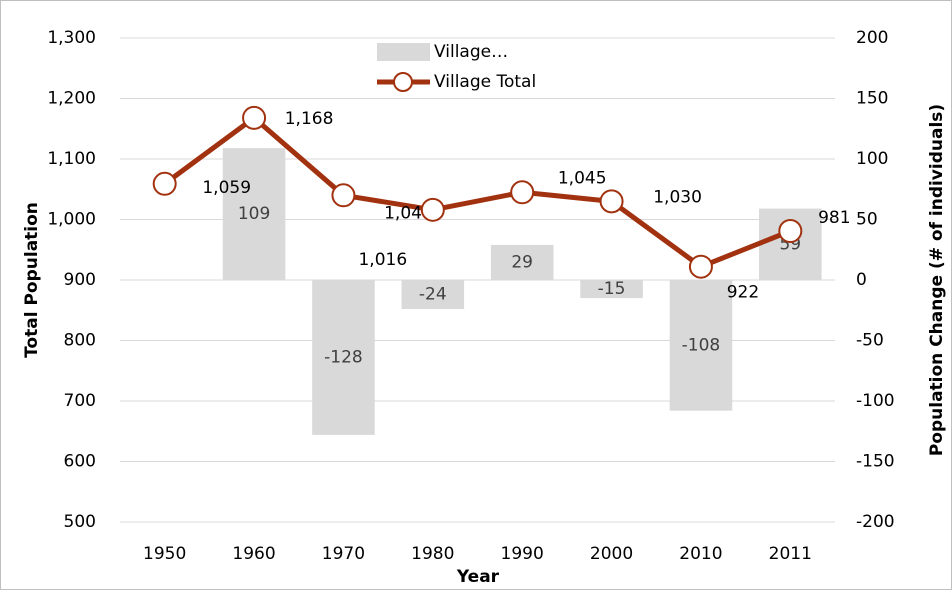  What do you see at coordinates (80, 280) in the screenshot?
I see `y-tick-label: 900` at bounding box center [80, 280].